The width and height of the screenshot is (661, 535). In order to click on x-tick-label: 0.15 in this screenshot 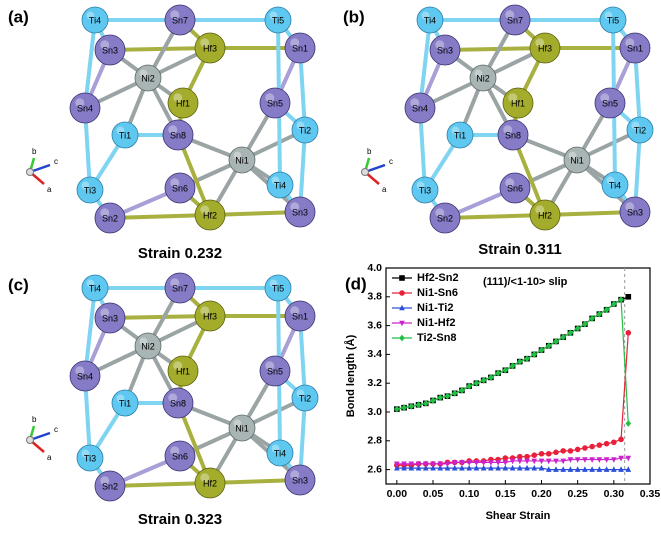, I will do `click(505, 494)`.